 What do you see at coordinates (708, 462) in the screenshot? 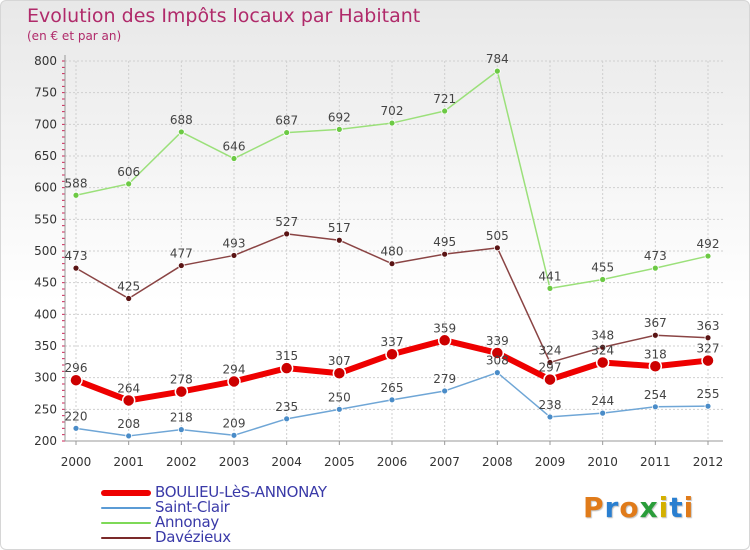
I see `x-tick-label: 2012` at bounding box center [708, 462].